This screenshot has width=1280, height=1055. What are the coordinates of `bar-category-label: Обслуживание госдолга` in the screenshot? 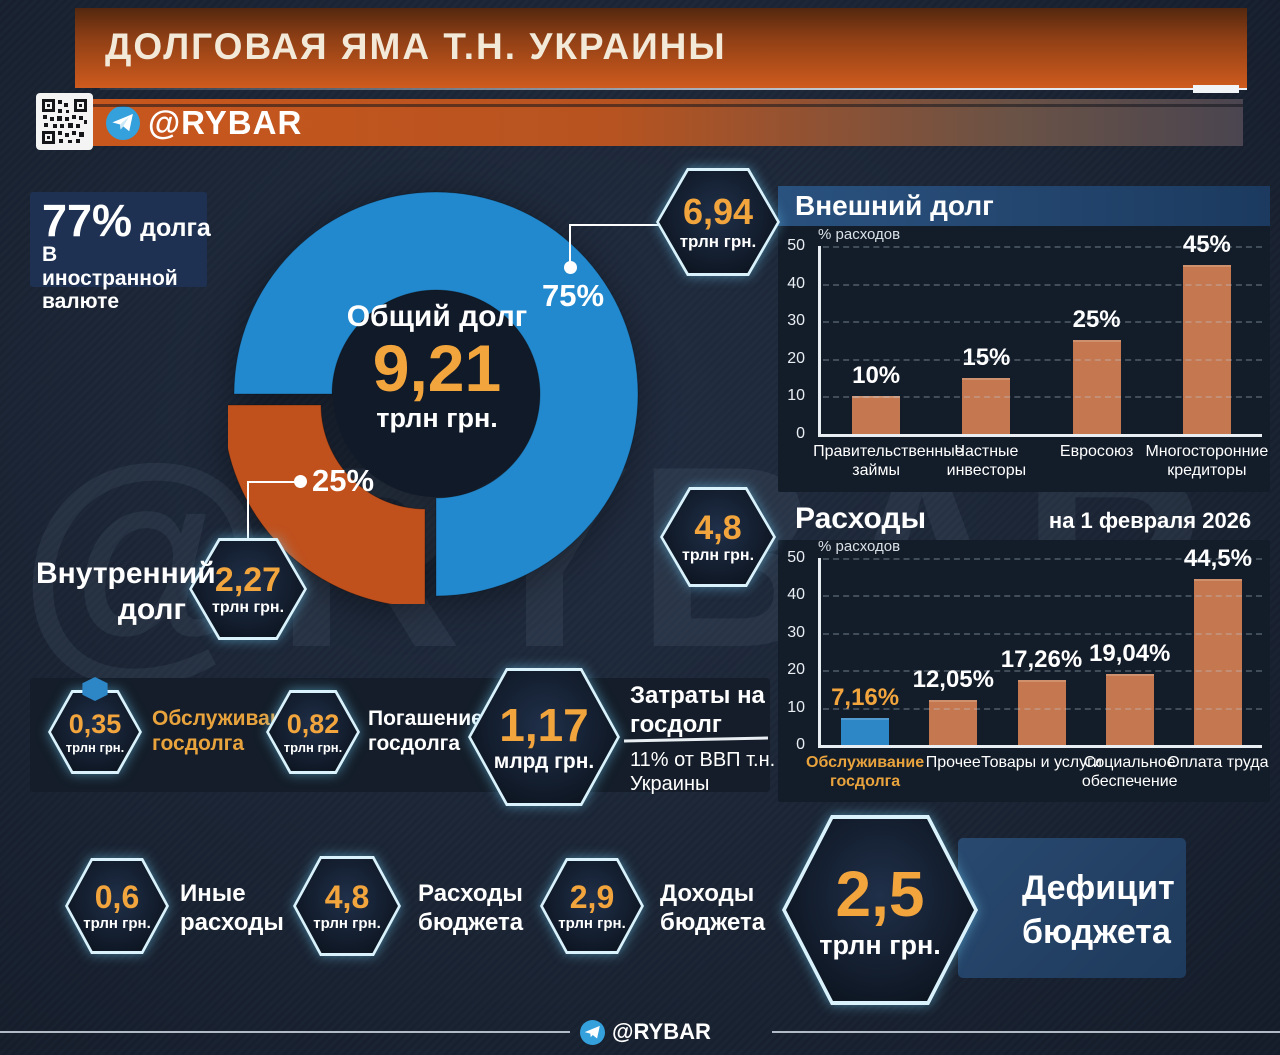 It's located at (865, 772).